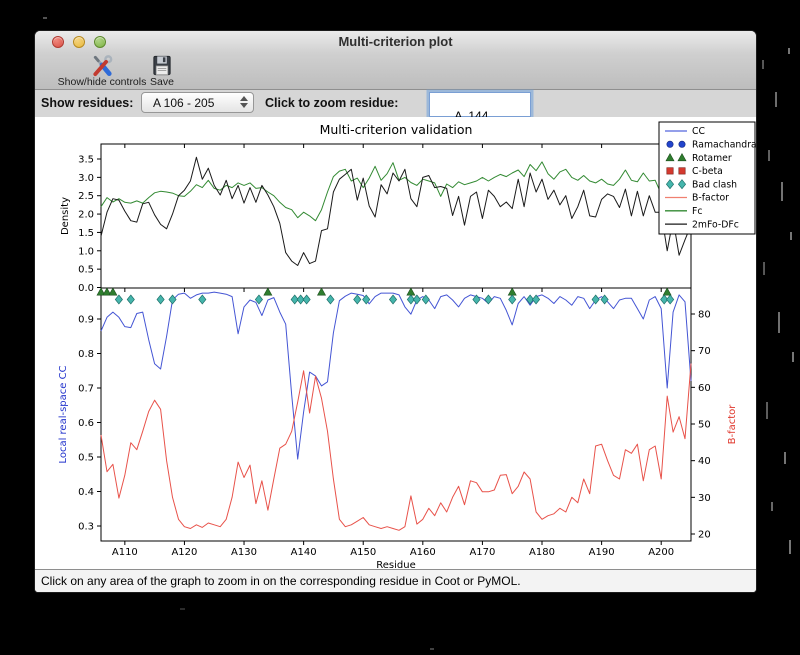 The image size is (800, 655). What do you see at coordinates (724, 145) in the screenshot?
I see `svg-text: Ramachandran` at bounding box center [724, 145].